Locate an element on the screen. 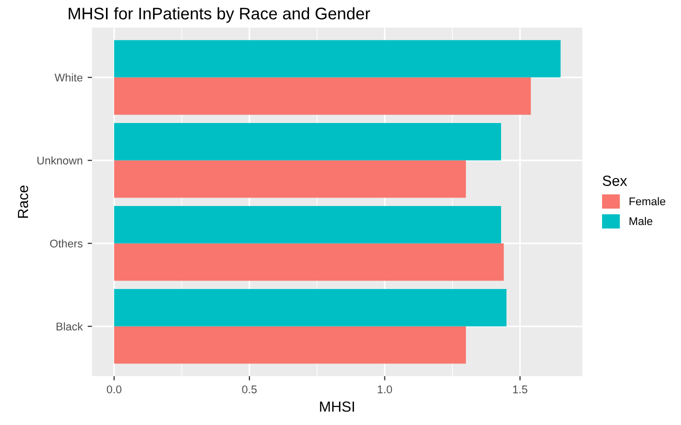 The width and height of the screenshot is (681, 425). y-tick-label: Unknown is located at coordinates (59, 160).